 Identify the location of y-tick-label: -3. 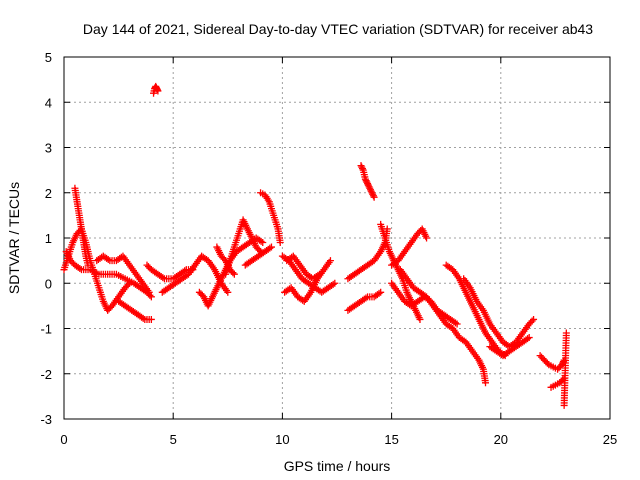
(46, 419).